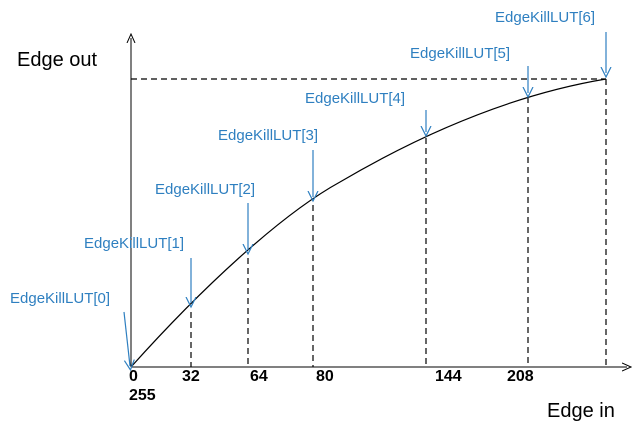  I want to click on tick-label-208: 208, so click(520, 376).